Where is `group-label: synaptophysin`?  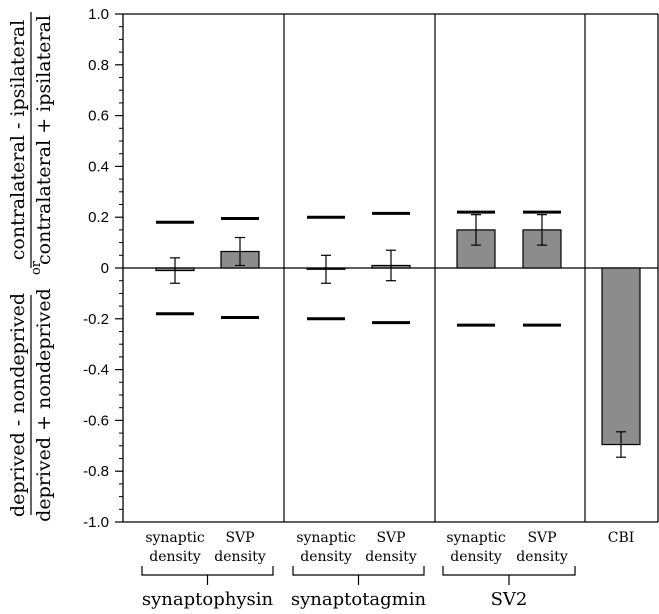 group-label: synaptophysin is located at coordinates (208, 599).